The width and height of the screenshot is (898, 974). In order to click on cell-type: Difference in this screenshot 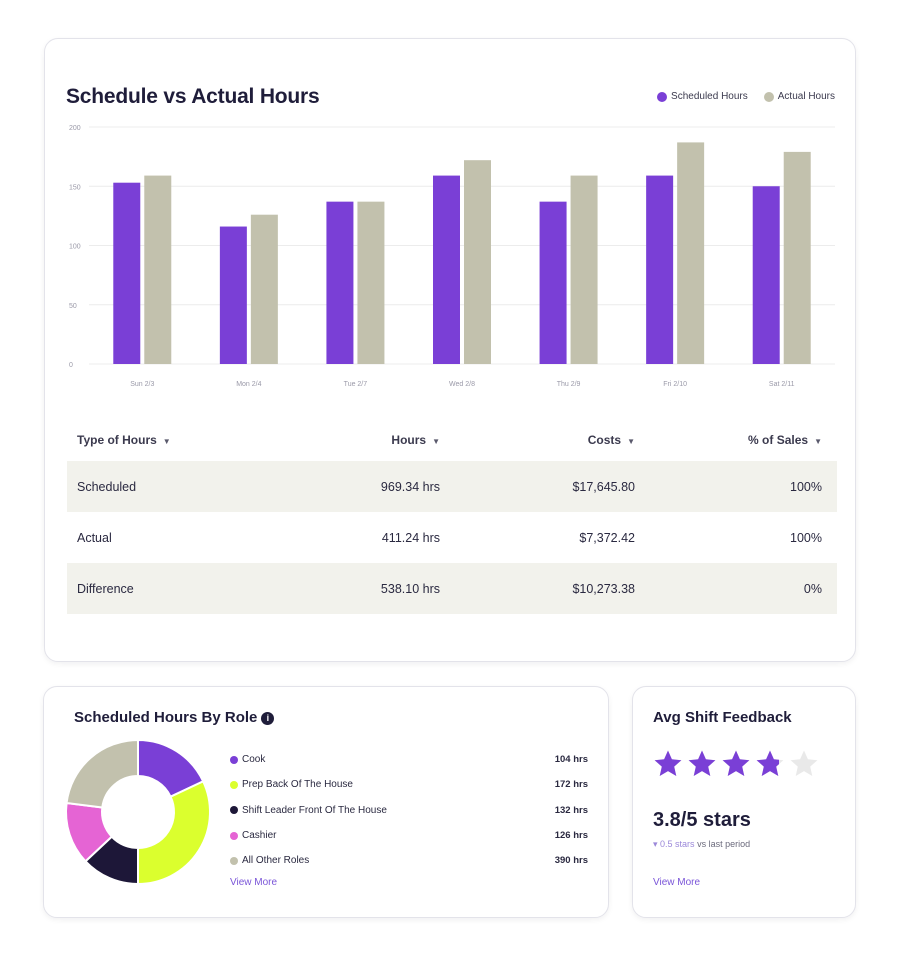, I will do `click(105, 588)`.